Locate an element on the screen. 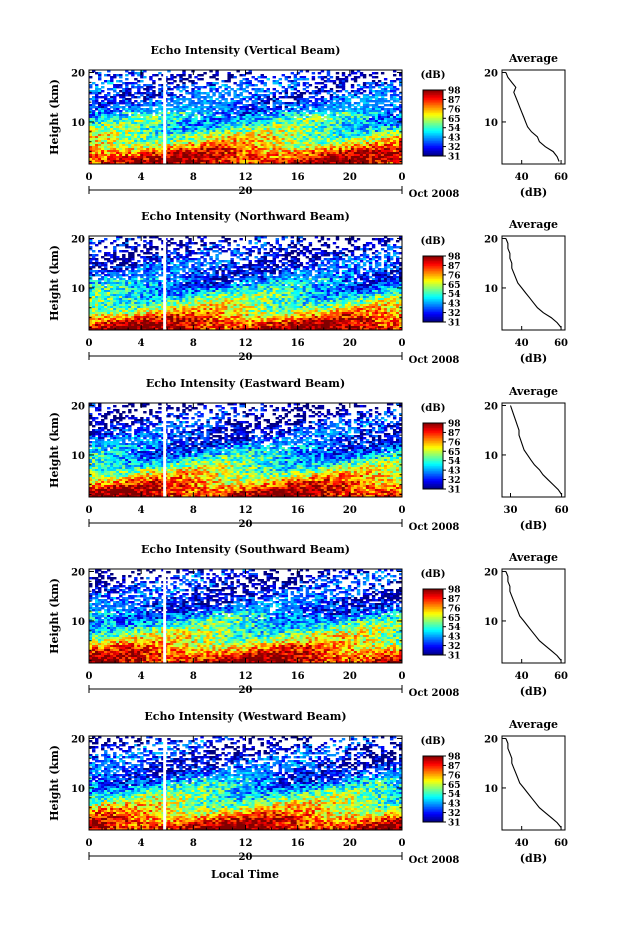  y-axis-label: Height (km) is located at coordinates (54, 117).